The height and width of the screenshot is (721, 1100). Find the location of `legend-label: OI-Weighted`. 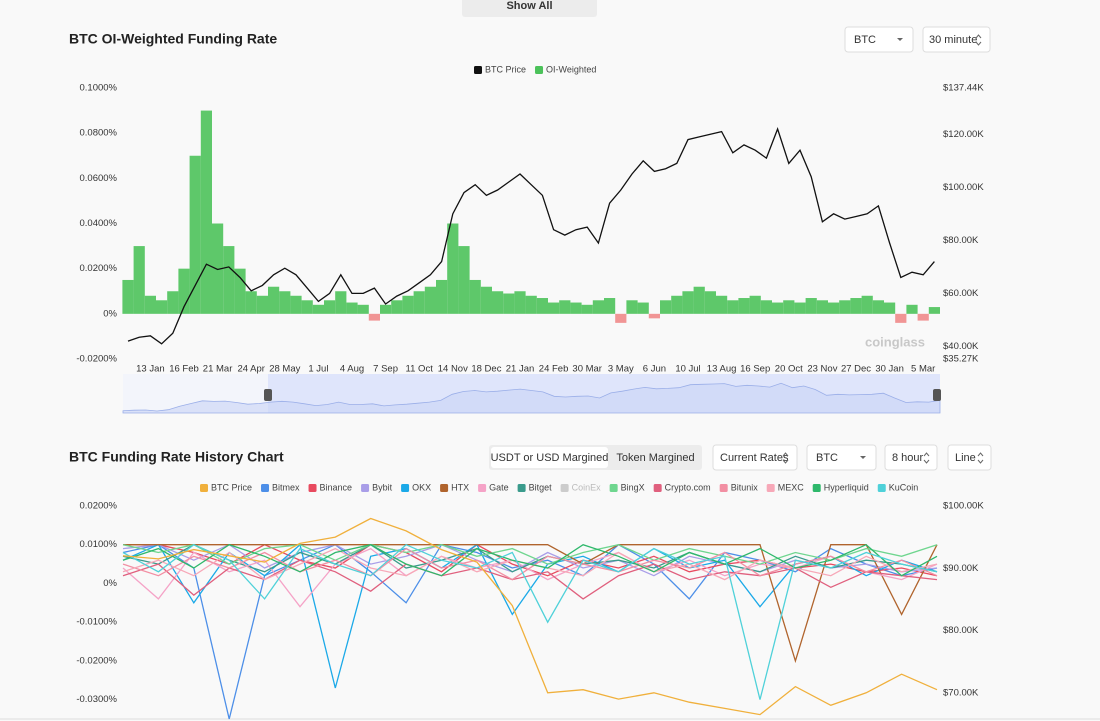

legend-label: OI-Weighted is located at coordinates (571, 69).